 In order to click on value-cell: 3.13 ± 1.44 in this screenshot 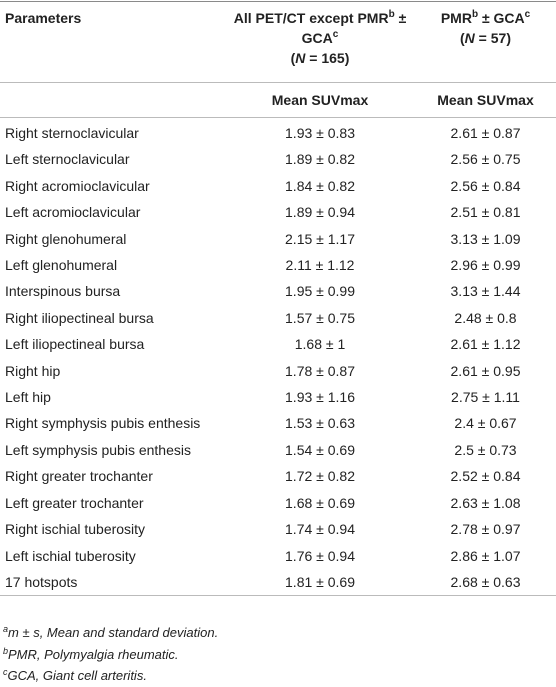, I will do `click(485, 291)`.